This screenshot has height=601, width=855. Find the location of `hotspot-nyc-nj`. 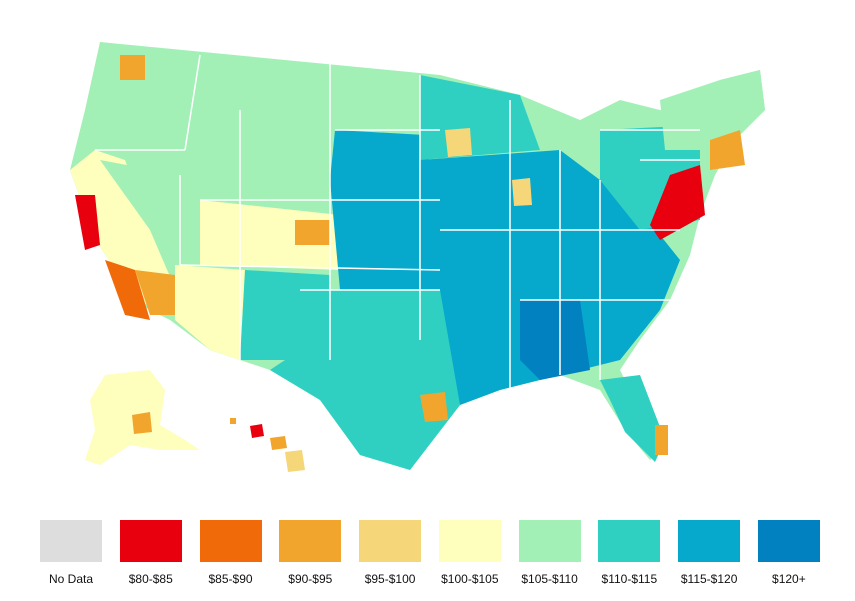

hotspot-nyc-nj is located at coordinates (677, 202).